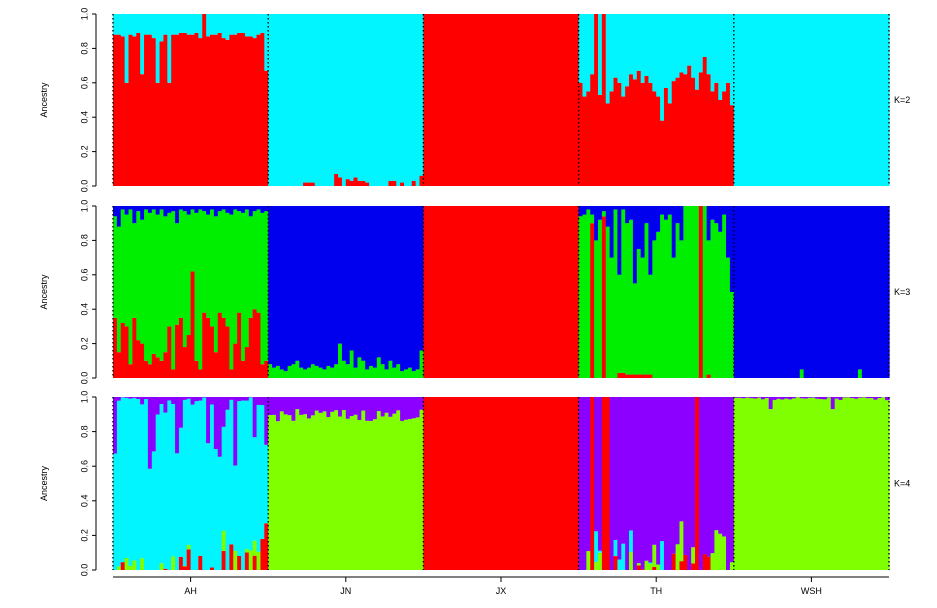  Describe the element at coordinates (44, 292) in the screenshot. I see `y-axis-label: Ancestry` at that location.